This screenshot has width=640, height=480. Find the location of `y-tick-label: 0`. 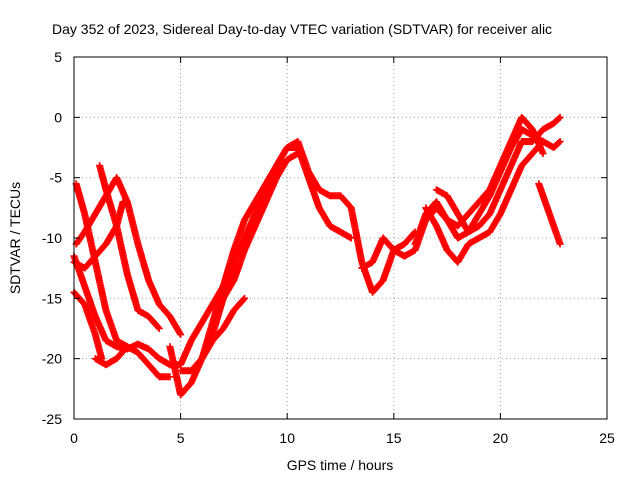

y-tick-label: 0 is located at coordinates (58, 117).